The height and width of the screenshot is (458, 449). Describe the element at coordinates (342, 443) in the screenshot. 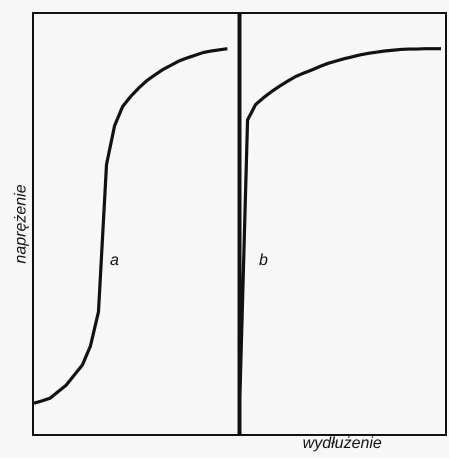

I see `x-axis-title: wydłużenie` at that location.